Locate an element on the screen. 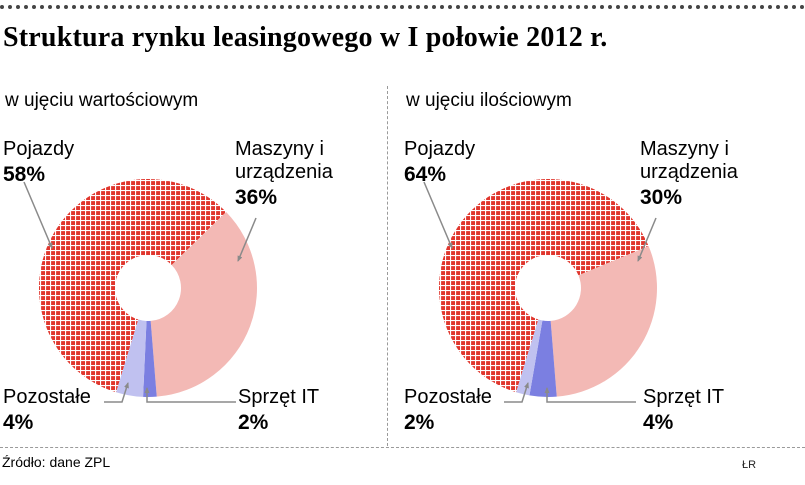 Image resolution: width=805 pixels, height=485 pixels. leader-lines-right is located at coordinates (540, 292).